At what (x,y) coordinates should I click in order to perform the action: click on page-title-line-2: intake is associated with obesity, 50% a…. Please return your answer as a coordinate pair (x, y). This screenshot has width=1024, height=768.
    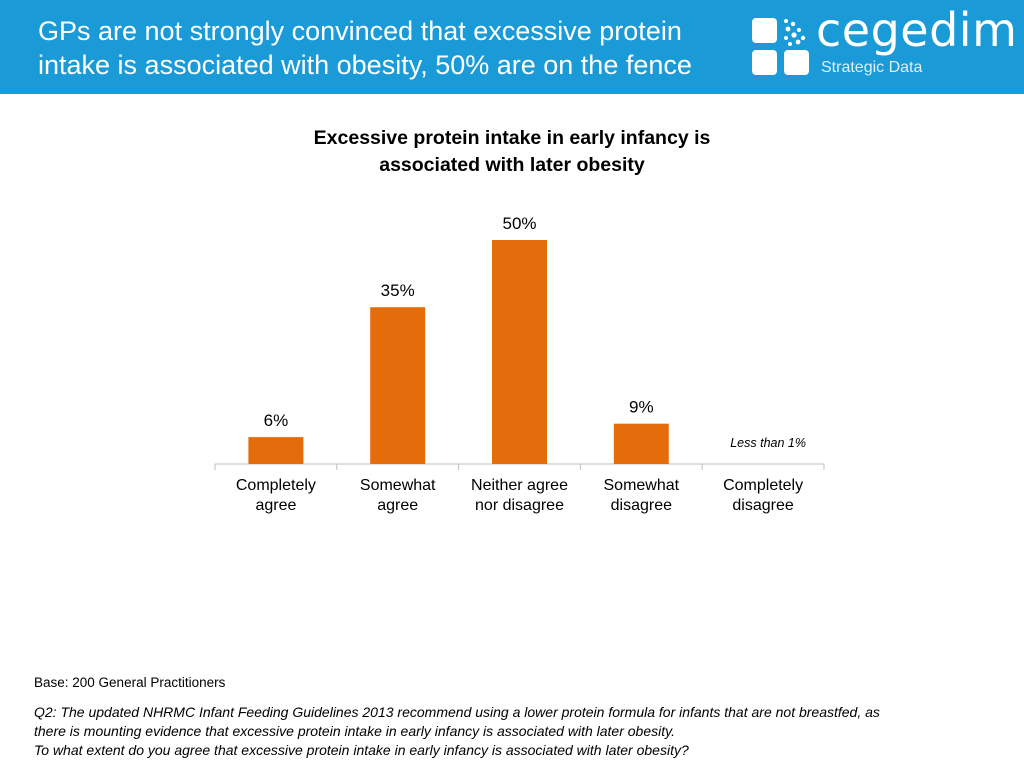
    Looking at the image, I should click on (365, 65).